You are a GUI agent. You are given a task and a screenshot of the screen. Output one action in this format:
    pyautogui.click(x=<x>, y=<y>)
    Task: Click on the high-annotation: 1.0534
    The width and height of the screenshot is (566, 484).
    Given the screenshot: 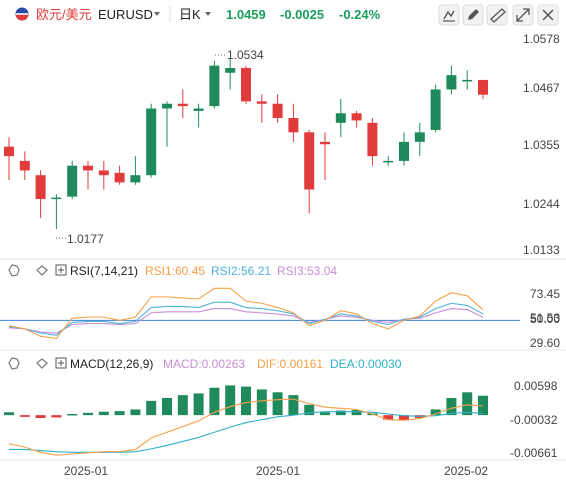 What is the action you would take?
    pyautogui.click(x=239, y=55)
    